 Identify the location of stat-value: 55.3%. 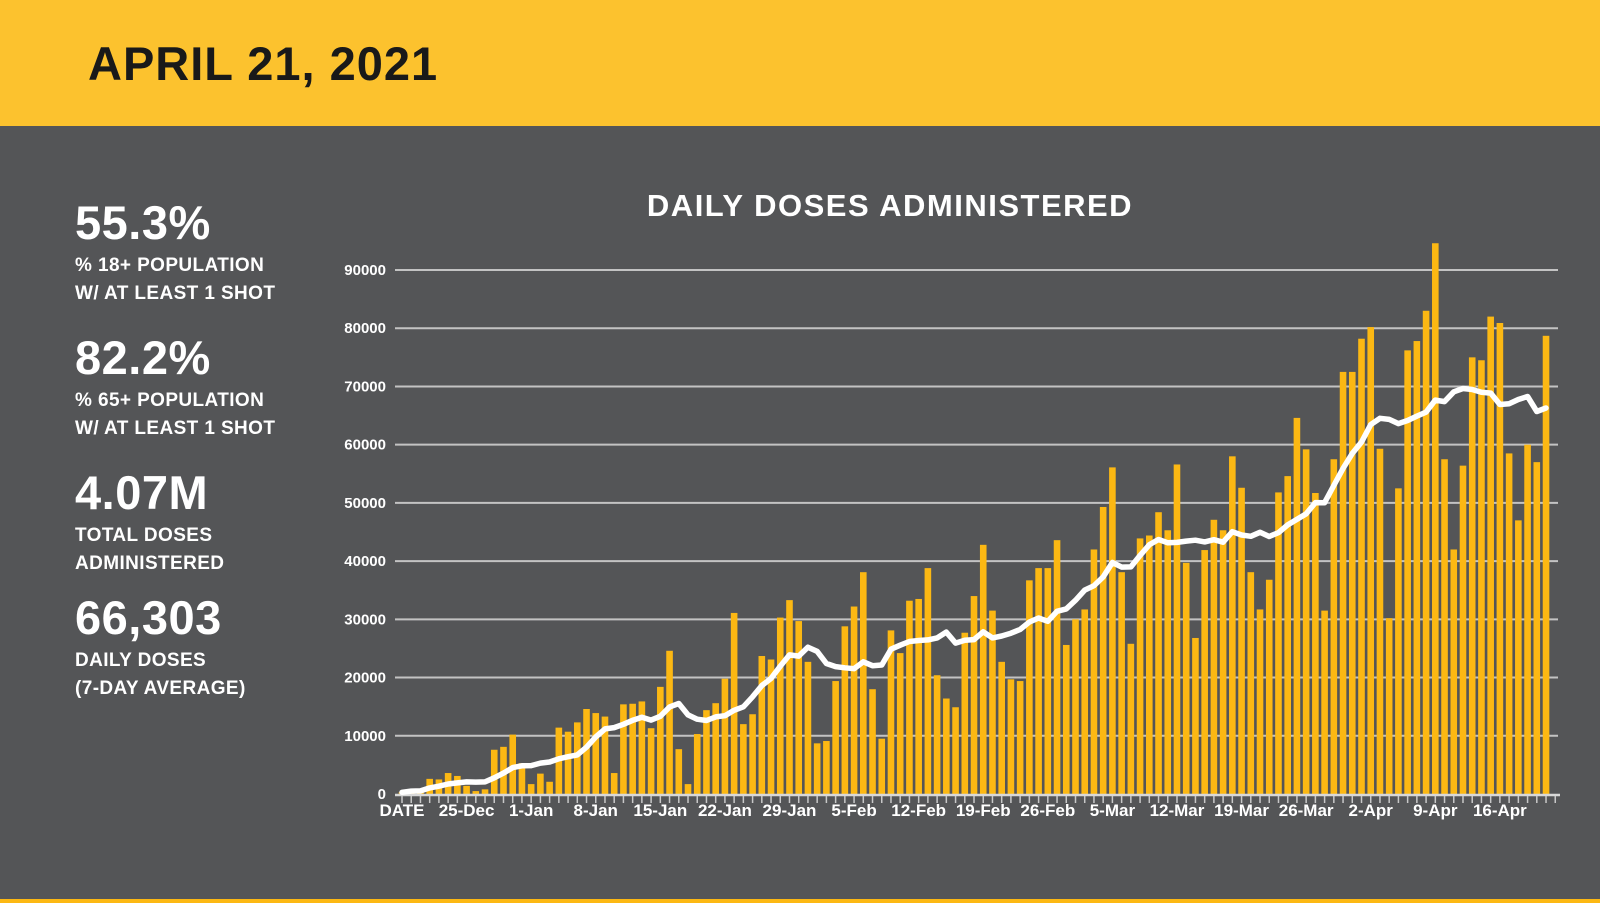
(143, 222).